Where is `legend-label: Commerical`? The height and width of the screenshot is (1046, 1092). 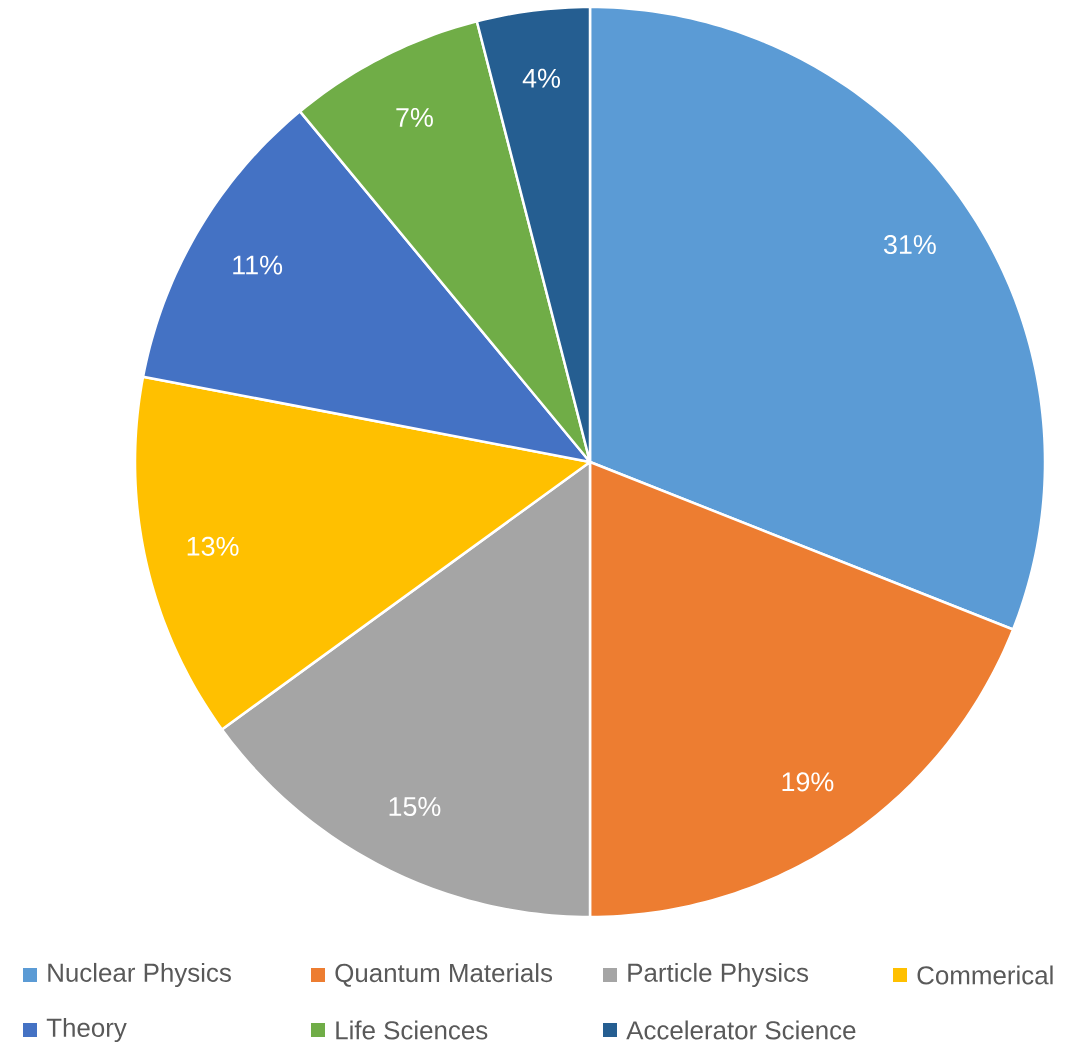
legend-label: Commerical is located at coordinates (985, 975).